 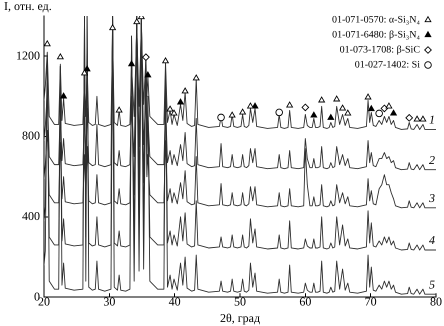 I want to click on legend-label: 01-071-0570: α-Si₃N₄, so click(x=376, y=20).